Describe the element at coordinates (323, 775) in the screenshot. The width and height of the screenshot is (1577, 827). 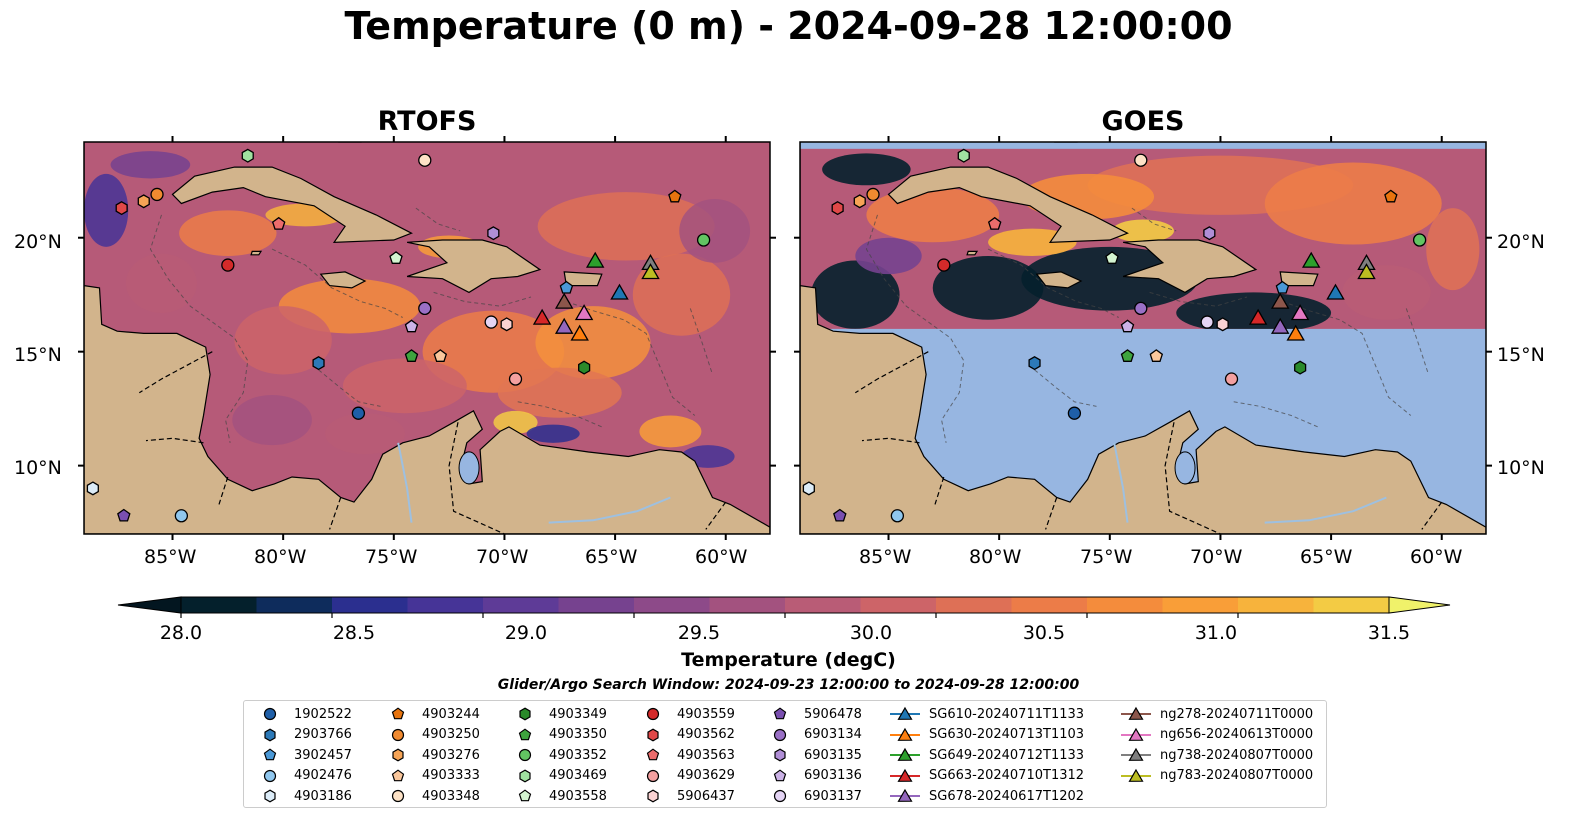
I see `legend-label: 4902476` at that location.